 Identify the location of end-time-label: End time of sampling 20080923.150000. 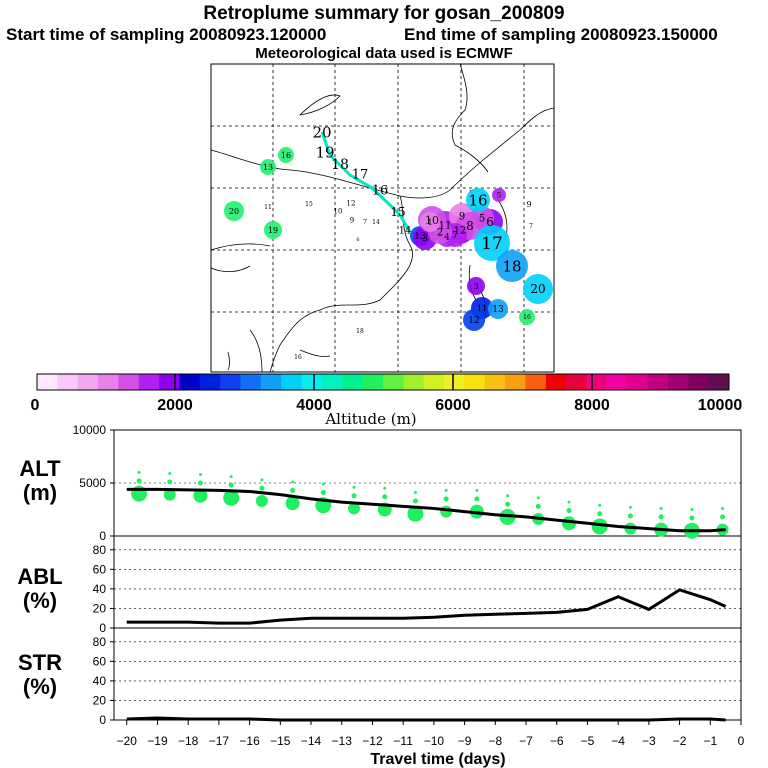
(561, 34).